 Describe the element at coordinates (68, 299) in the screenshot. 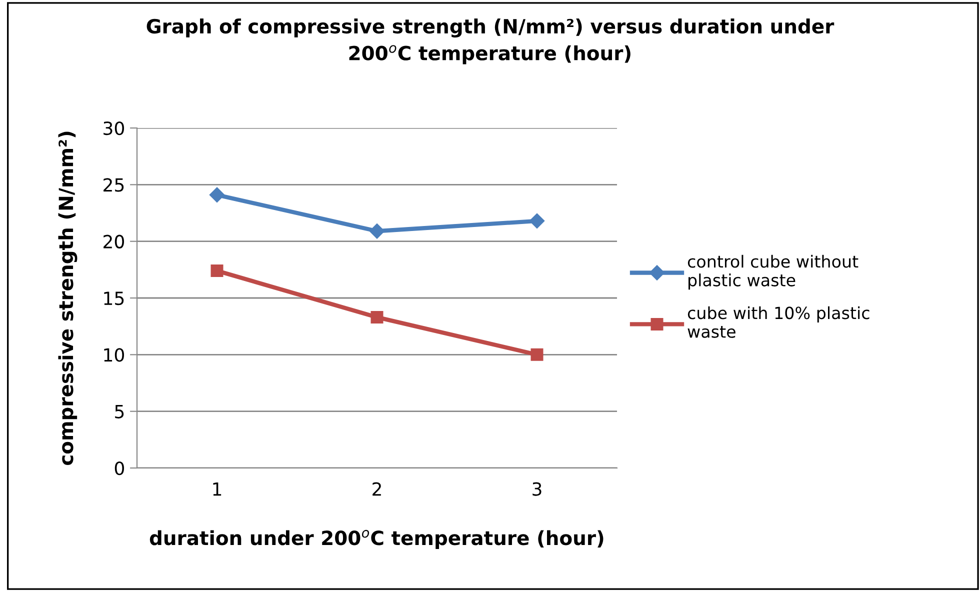

I see `y-axis-title: compressive strength (N/mm²)` at that location.